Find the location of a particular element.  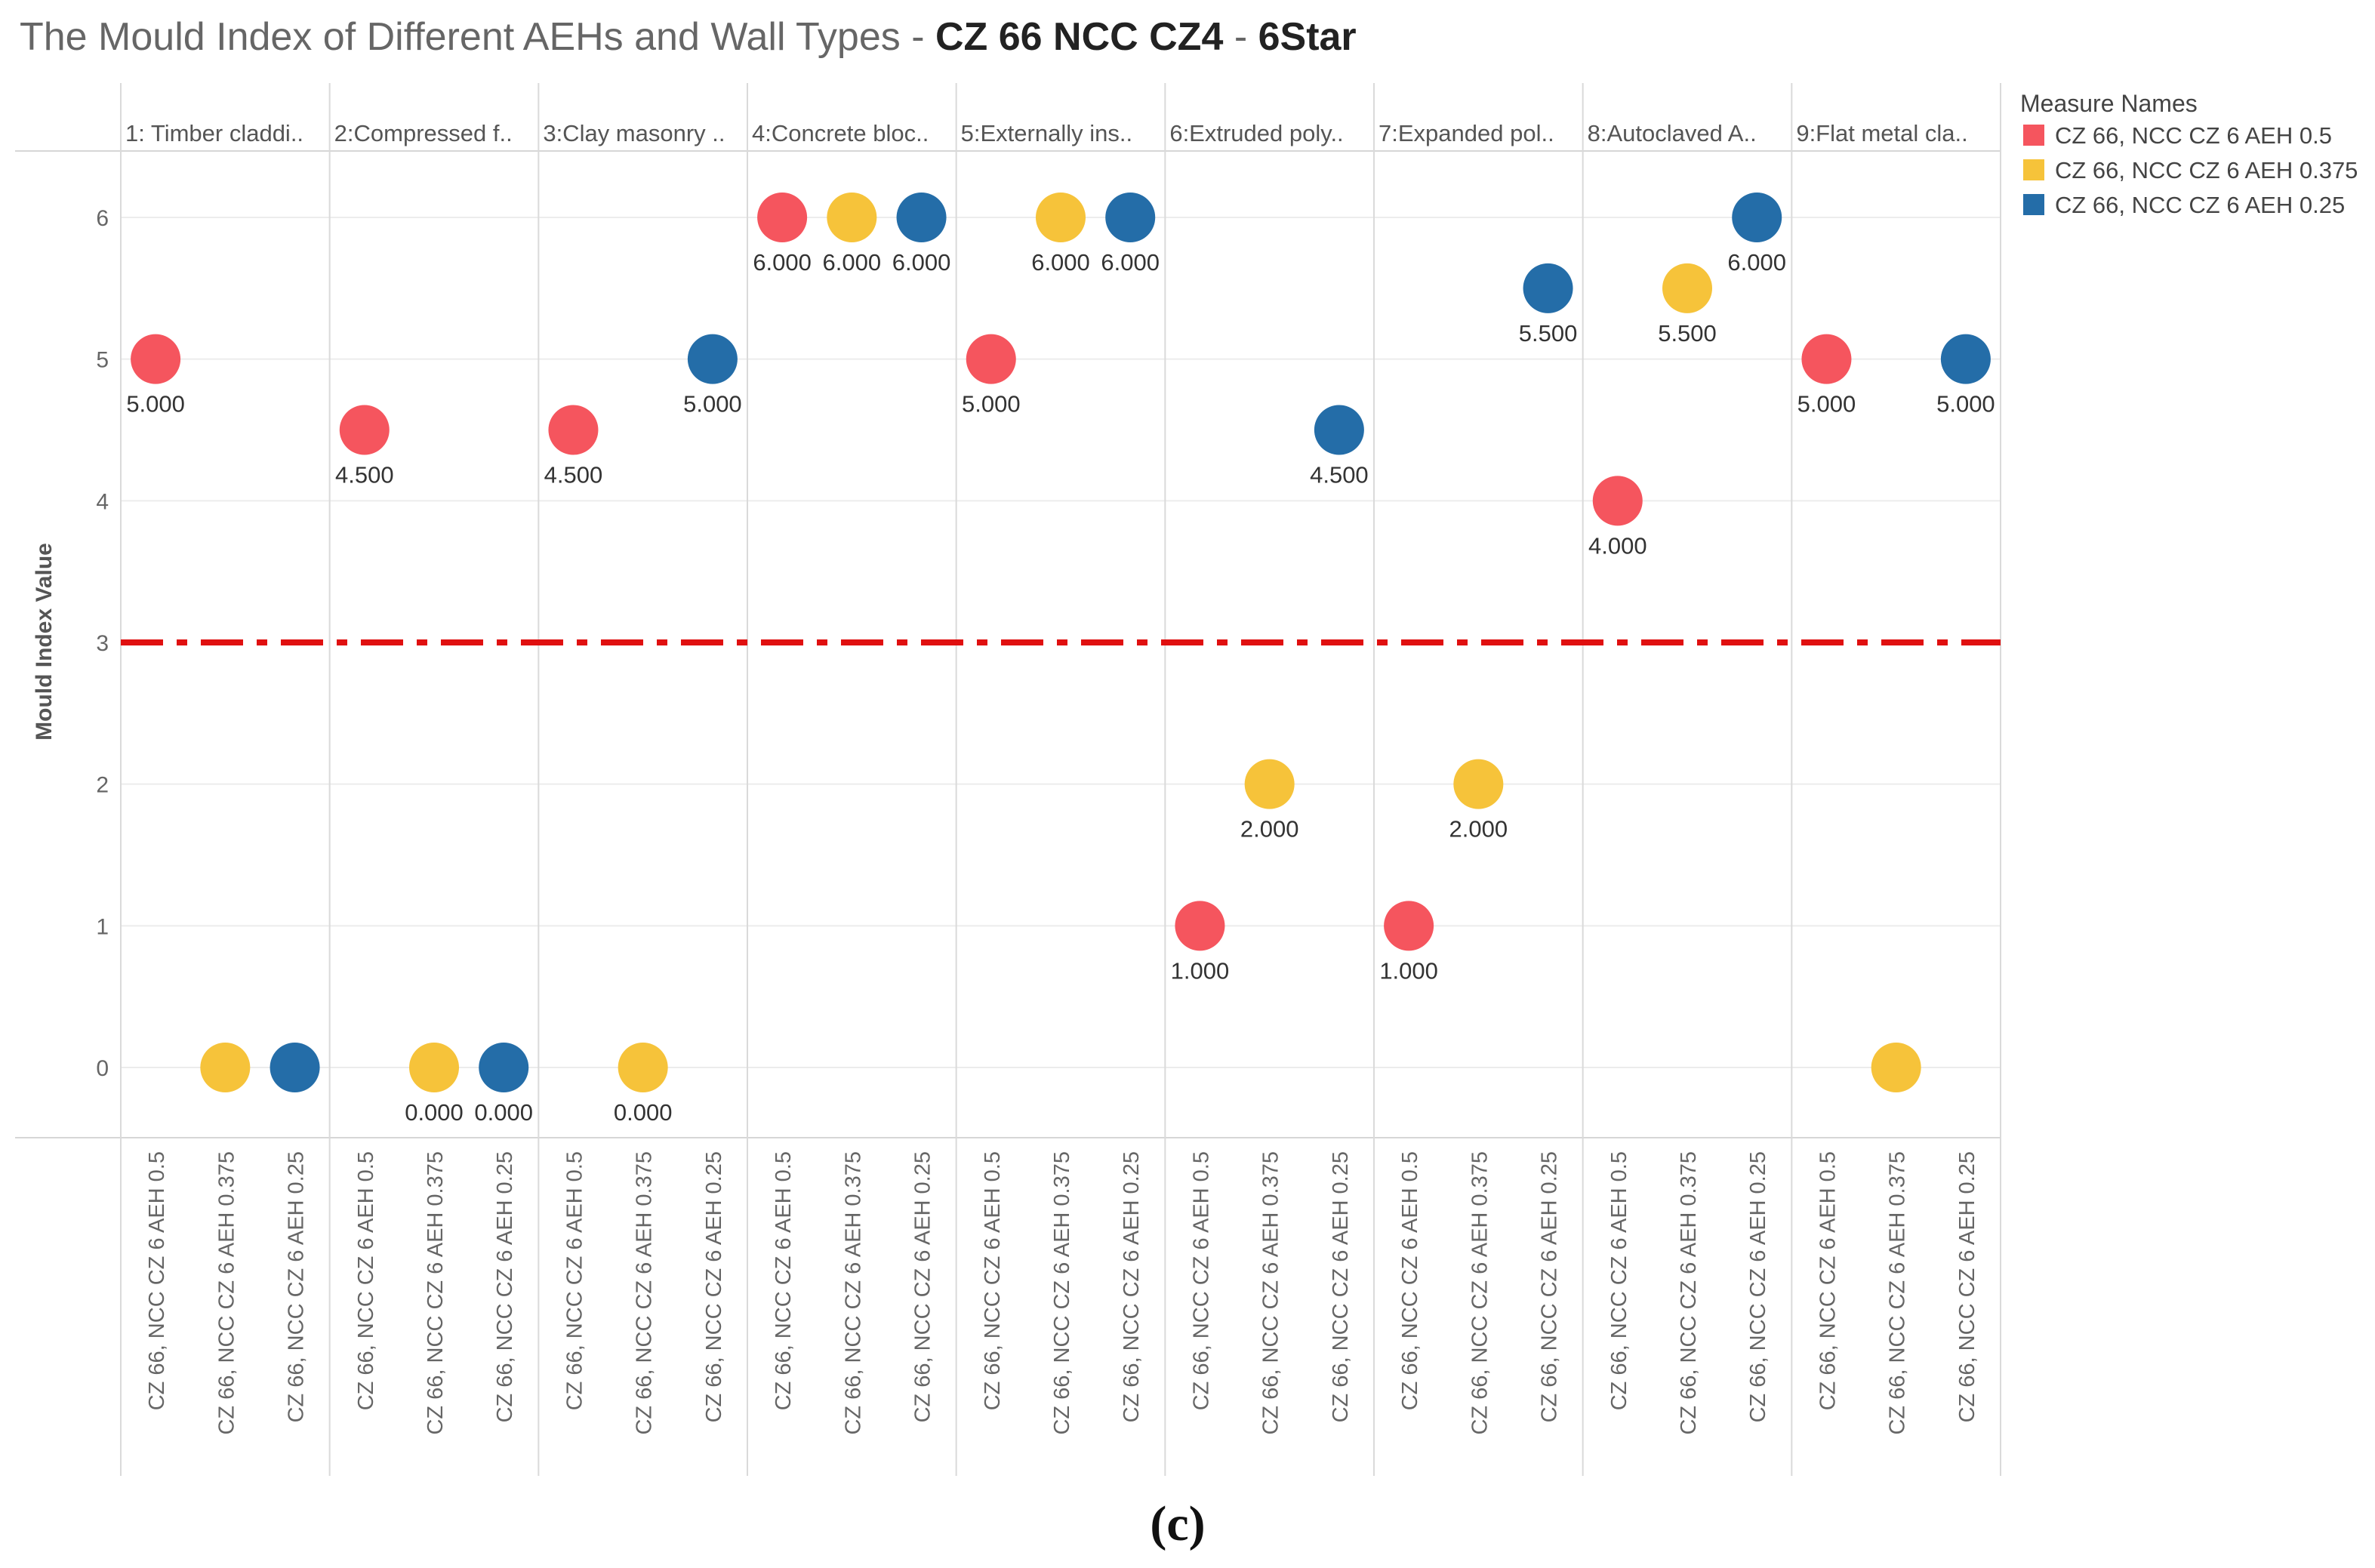

title-bold: CZ 66 NCC CZ4 is located at coordinates (1079, 37).